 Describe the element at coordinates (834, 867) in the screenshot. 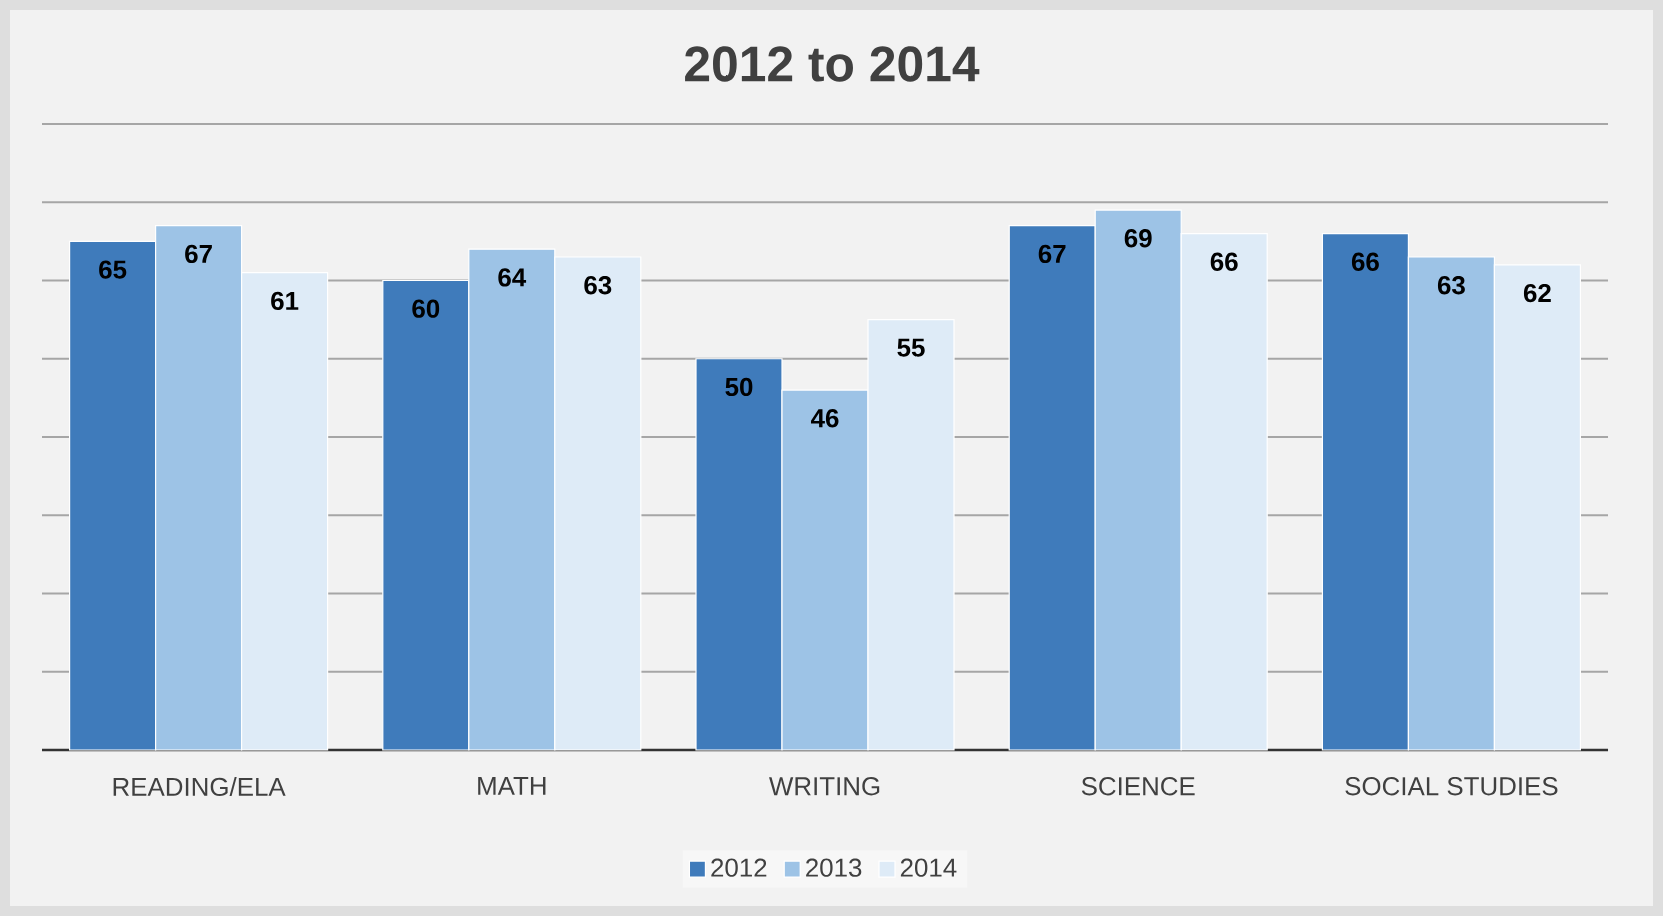

I see `legend-label: 2013` at that location.